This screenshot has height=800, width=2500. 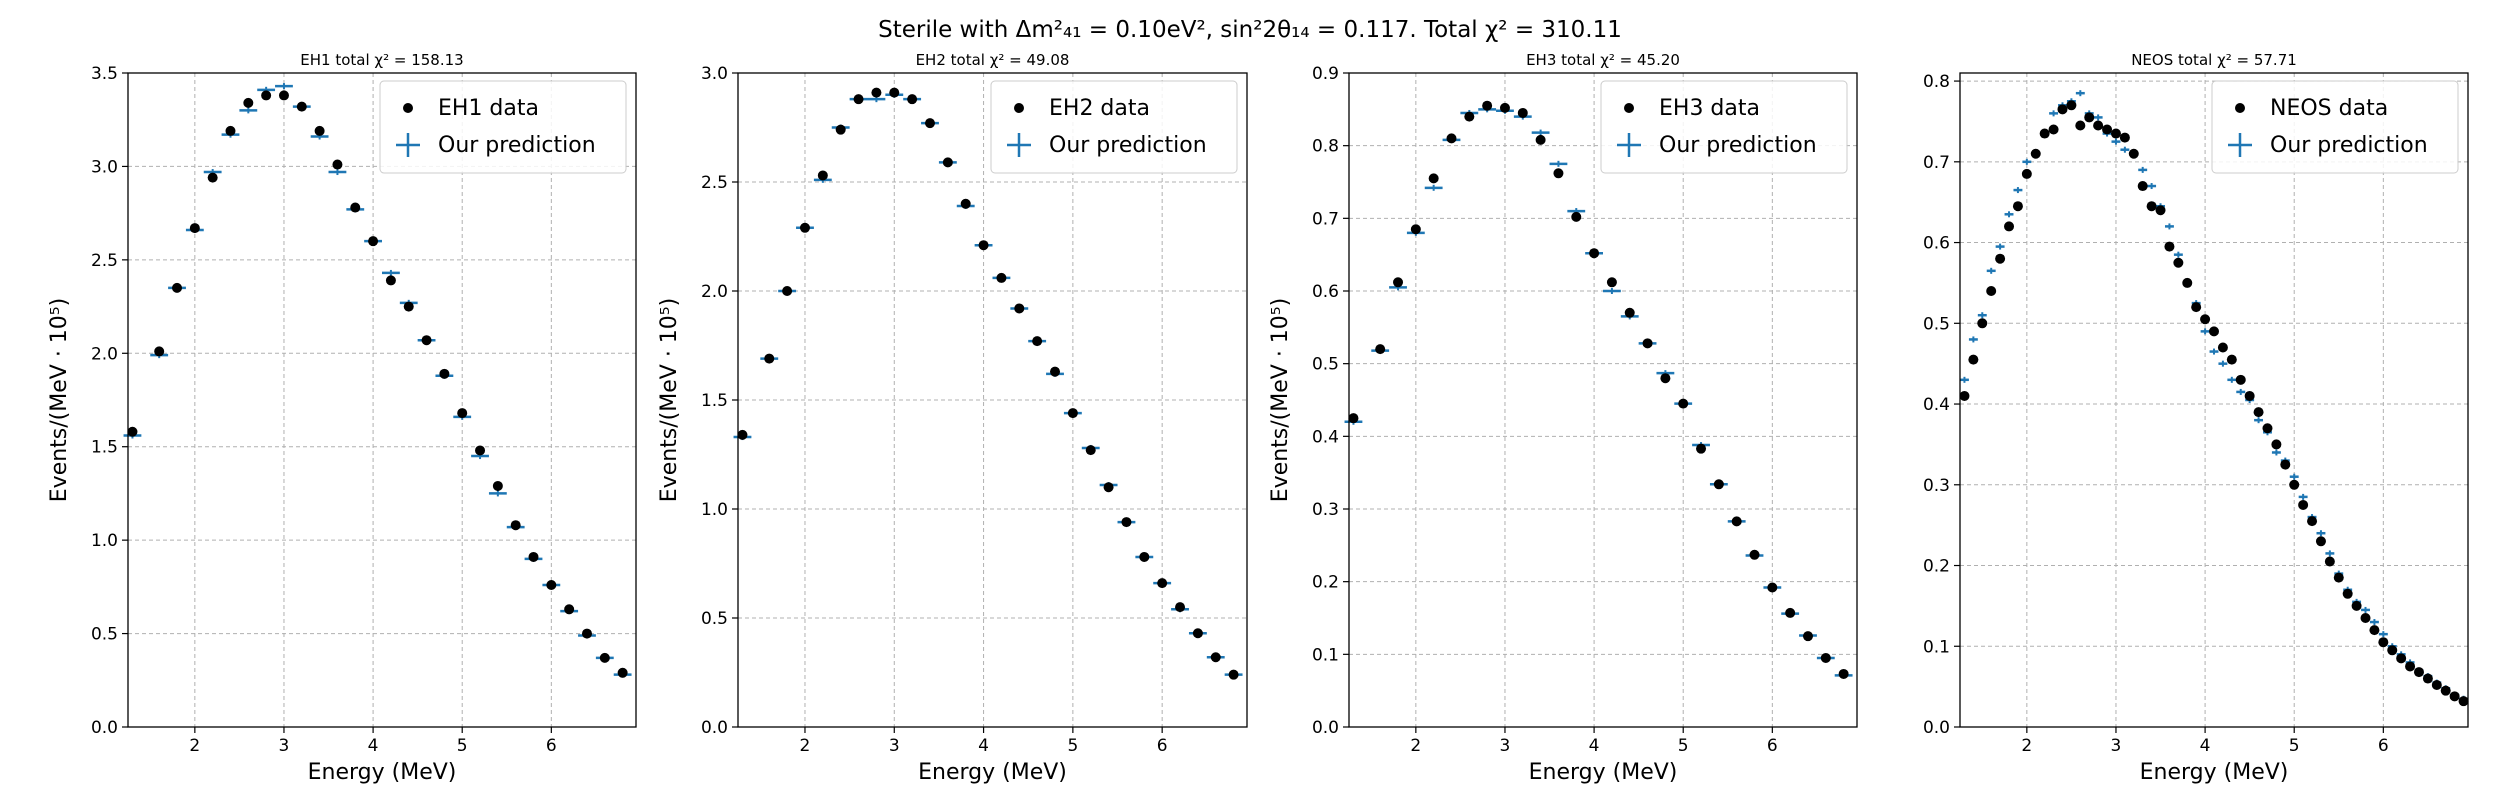 What do you see at coordinates (104, 448) in the screenshot?
I see `y-tick-label: 1.5` at bounding box center [104, 448].